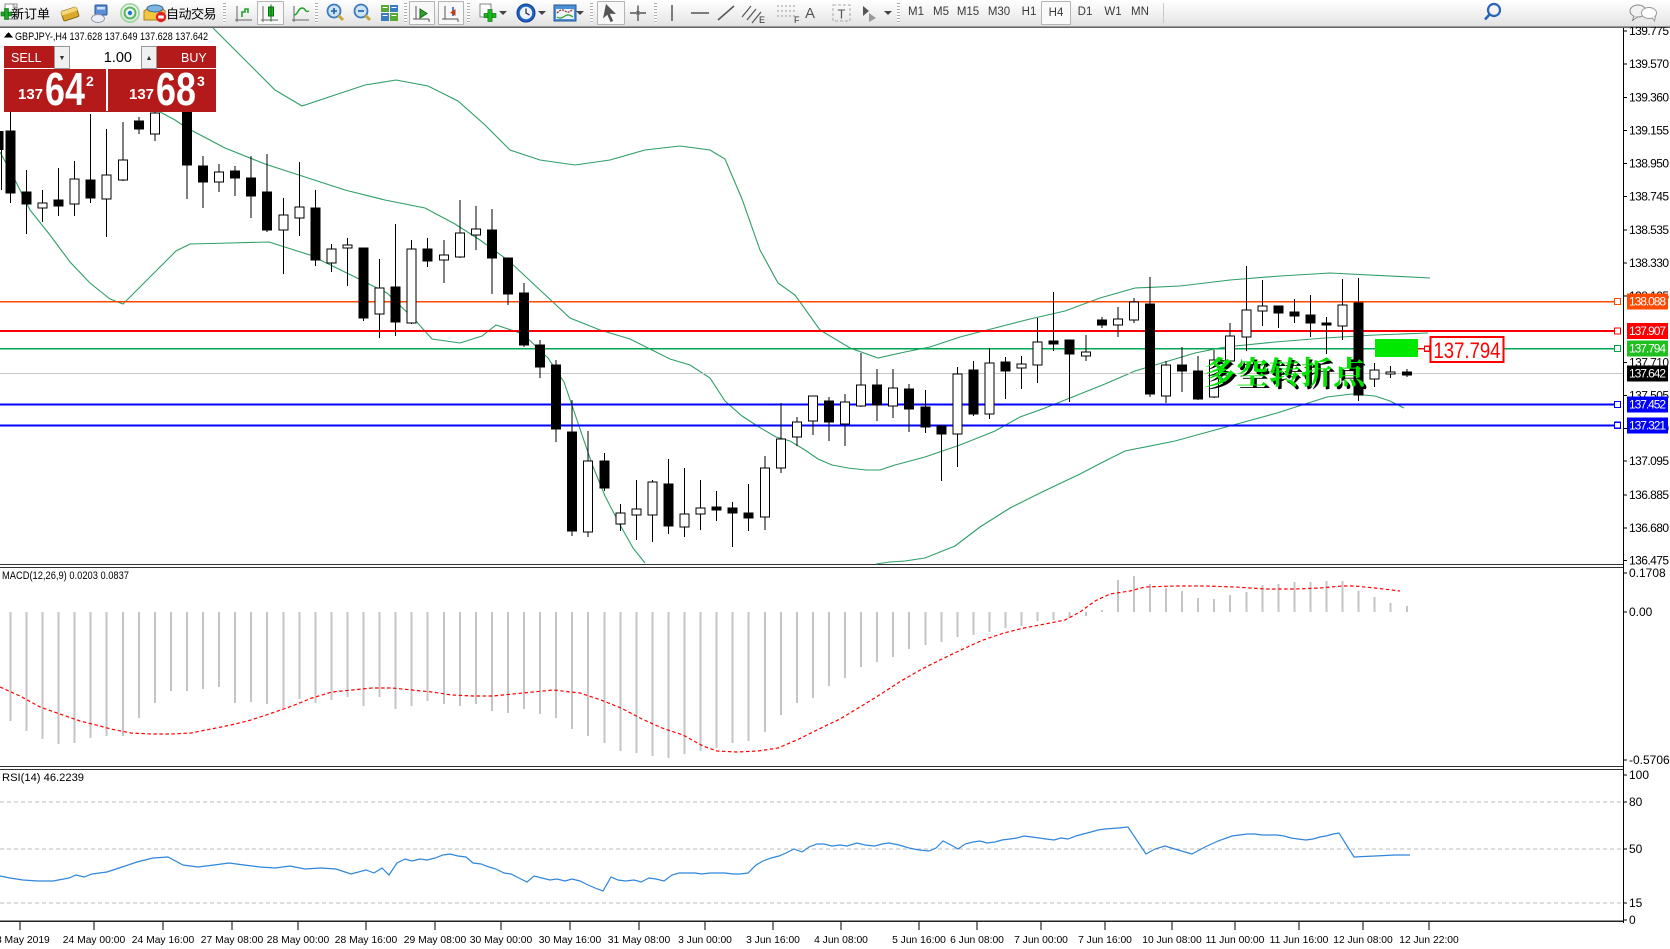 The width and height of the screenshot is (1670, 949). Describe the element at coordinates (501, 940) in the screenshot. I see `svg-text: 30 May 00:00` at that location.